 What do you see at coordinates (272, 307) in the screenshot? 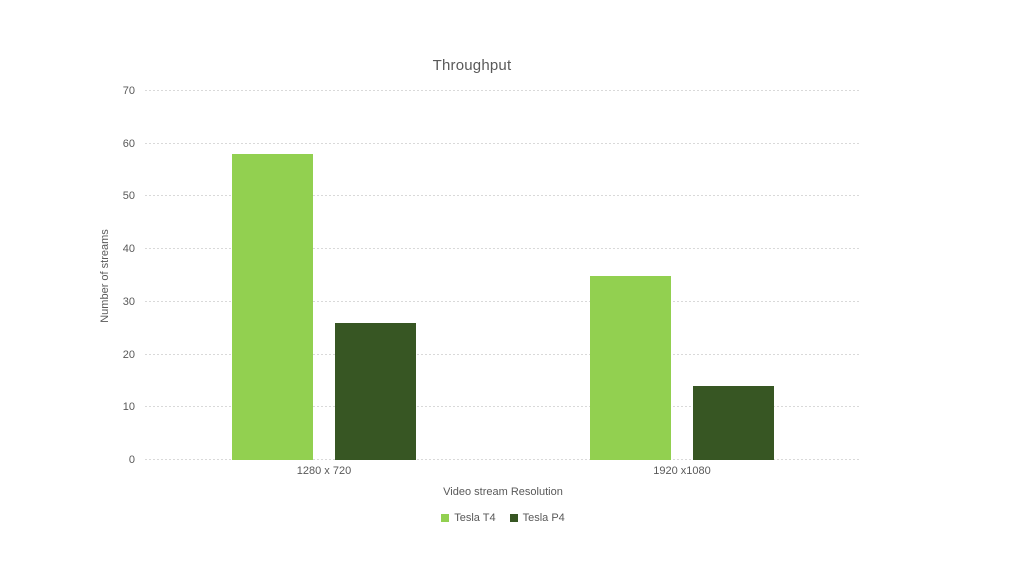
I see `bar-tesla-t4-cat1` at bounding box center [272, 307].